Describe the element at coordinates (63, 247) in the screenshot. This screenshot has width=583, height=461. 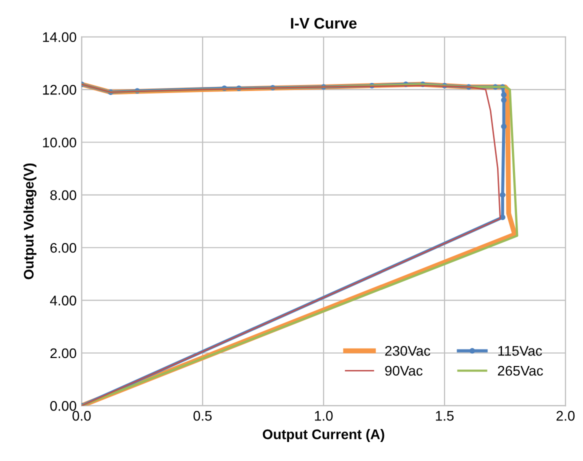
I see `y-tick-label: 6.00` at that location.